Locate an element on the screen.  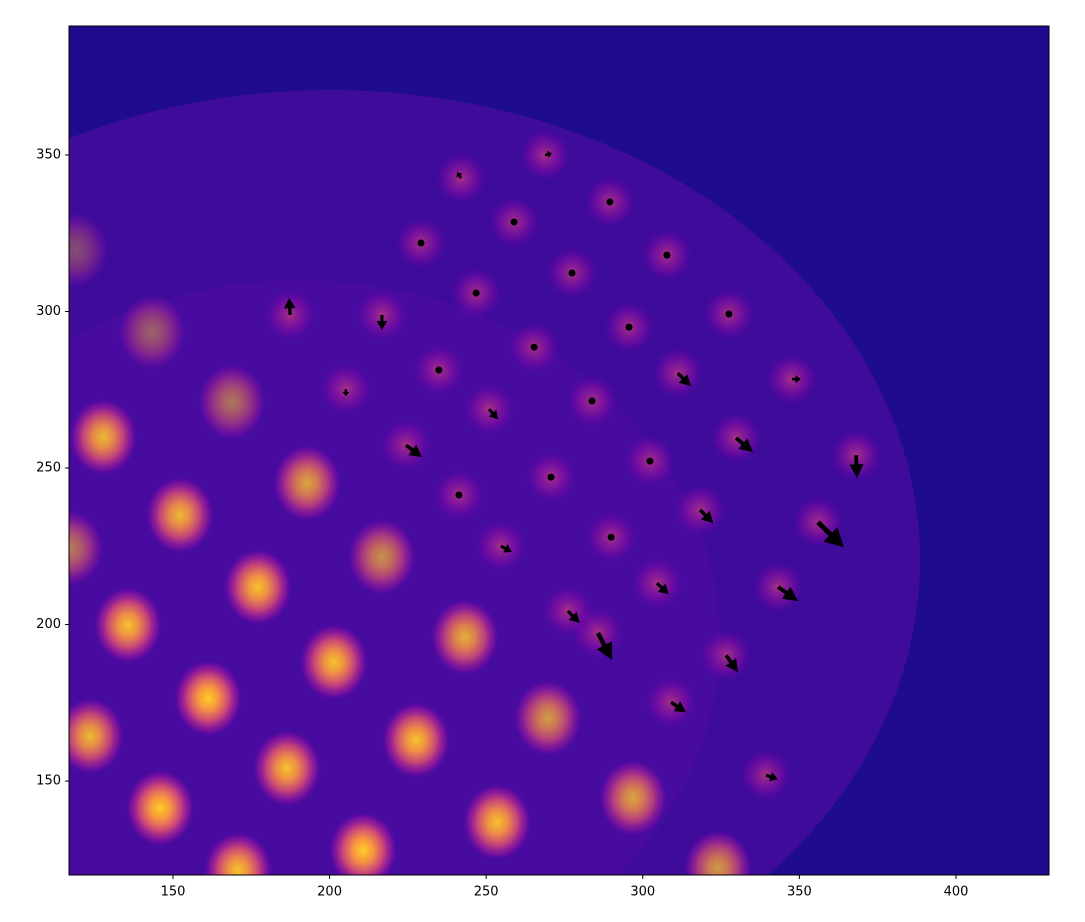
x-tick-label: 350 is located at coordinates (799, 892).